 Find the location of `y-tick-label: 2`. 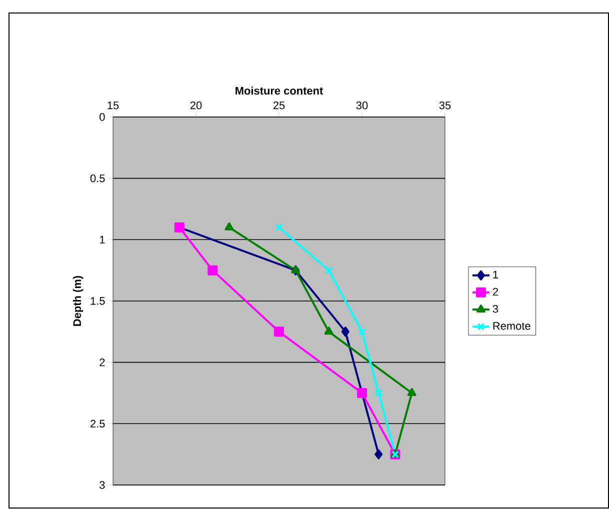

y-tick-label: 2 is located at coordinates (102, 362).